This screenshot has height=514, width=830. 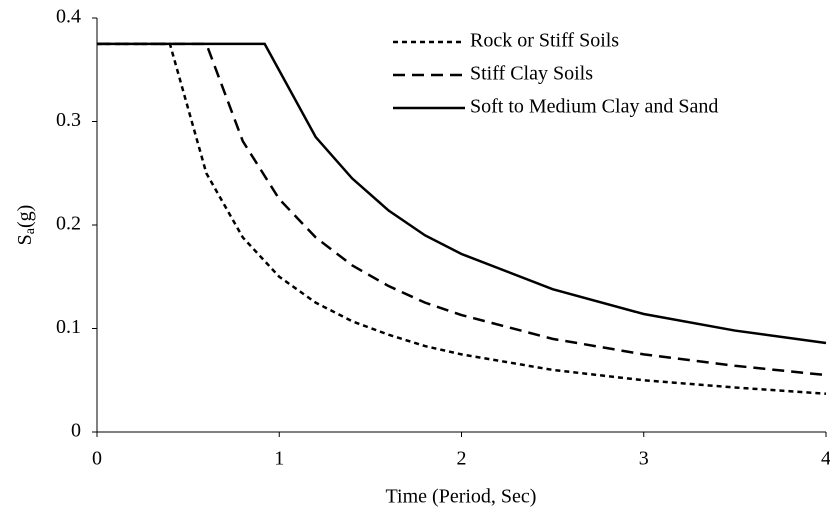 I want to click on y-tick-label: 0.1, so click(x=68, y=327).